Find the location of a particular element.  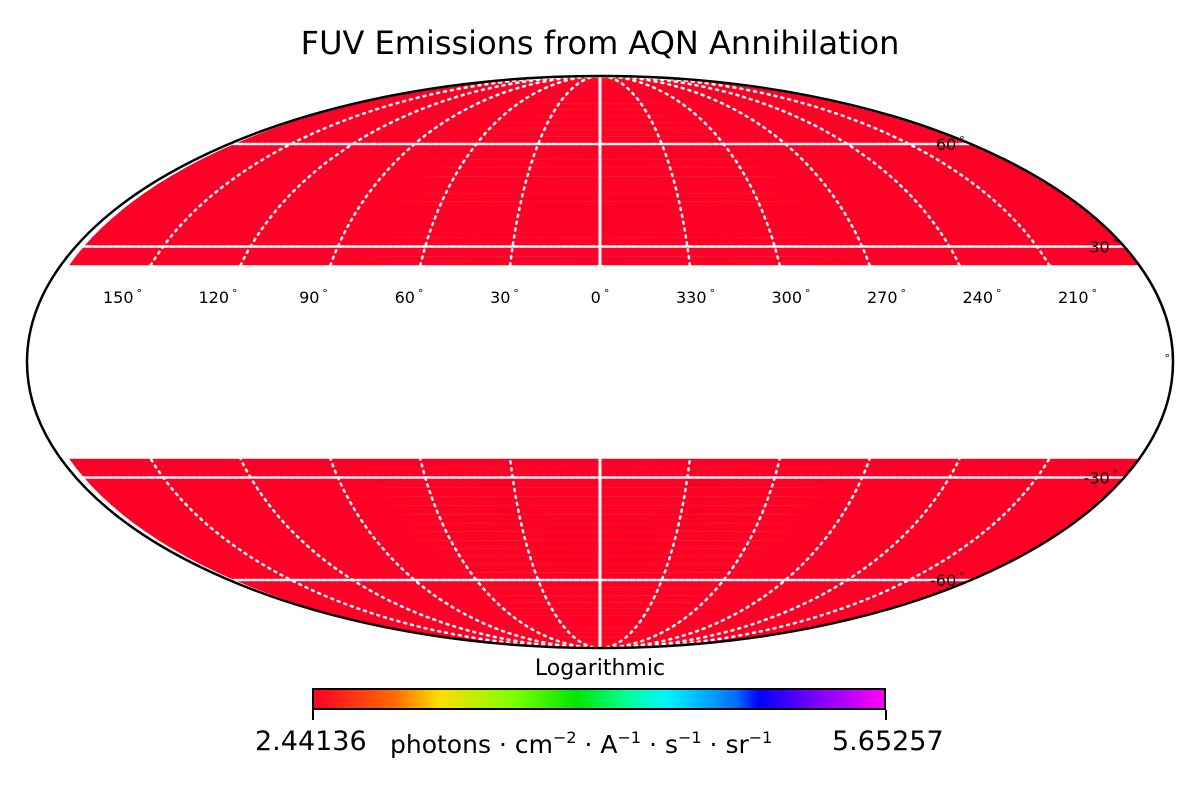

chart-title: FUV Emissions from AQN Annihilation is located at coordinates (600, 43).